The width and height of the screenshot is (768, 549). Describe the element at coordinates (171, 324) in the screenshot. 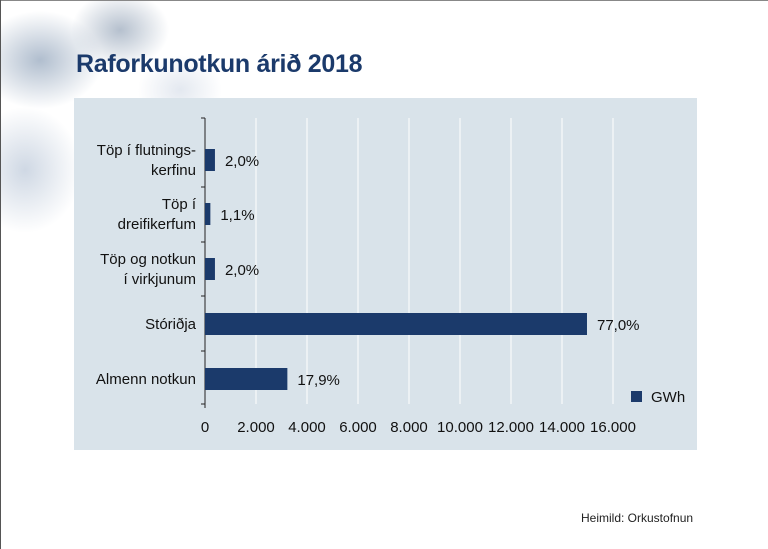

I see `category-label: Stóriðja` at that location.